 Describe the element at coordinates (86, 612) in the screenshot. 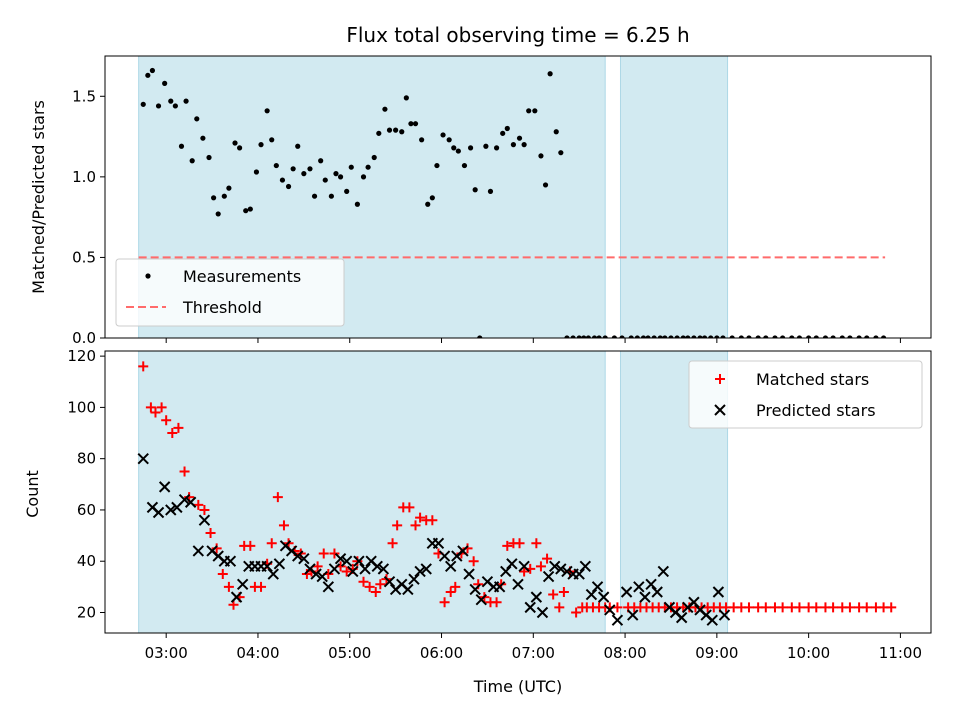

I see `y-tick-label: 20` at that location.